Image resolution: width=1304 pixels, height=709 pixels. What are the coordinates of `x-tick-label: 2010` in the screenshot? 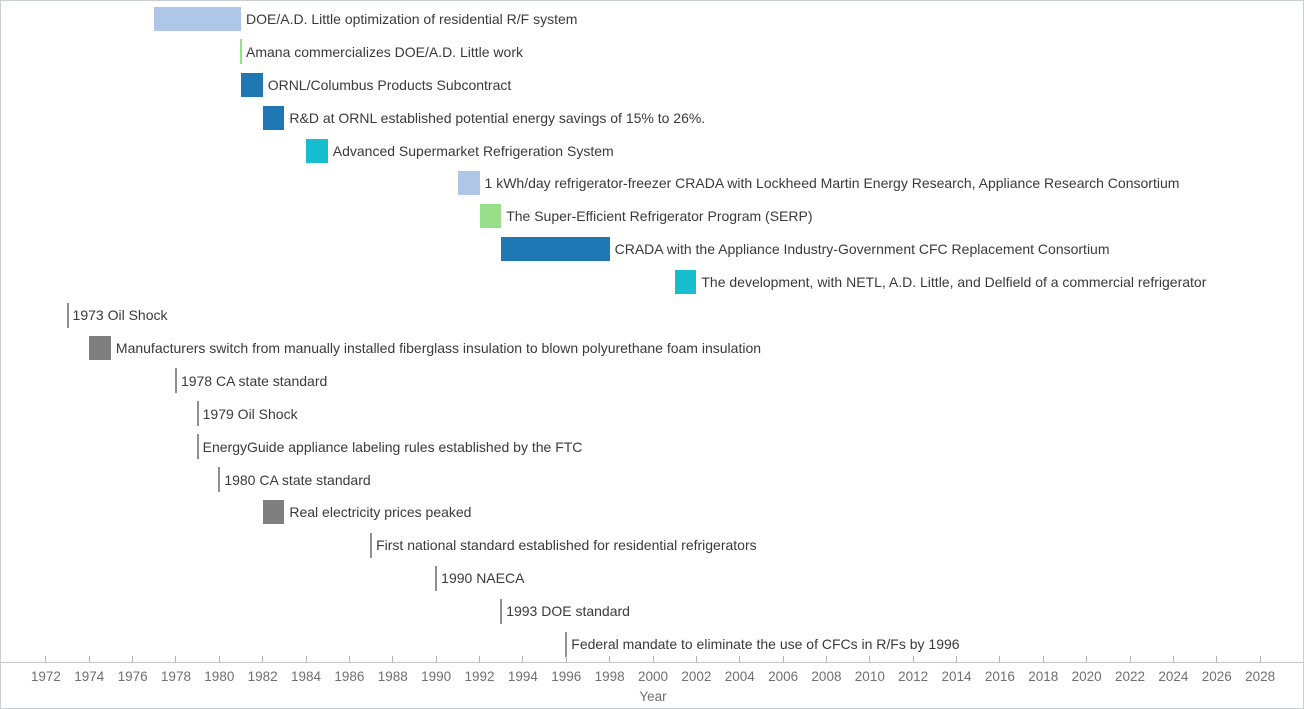 It's located at (869, 676).